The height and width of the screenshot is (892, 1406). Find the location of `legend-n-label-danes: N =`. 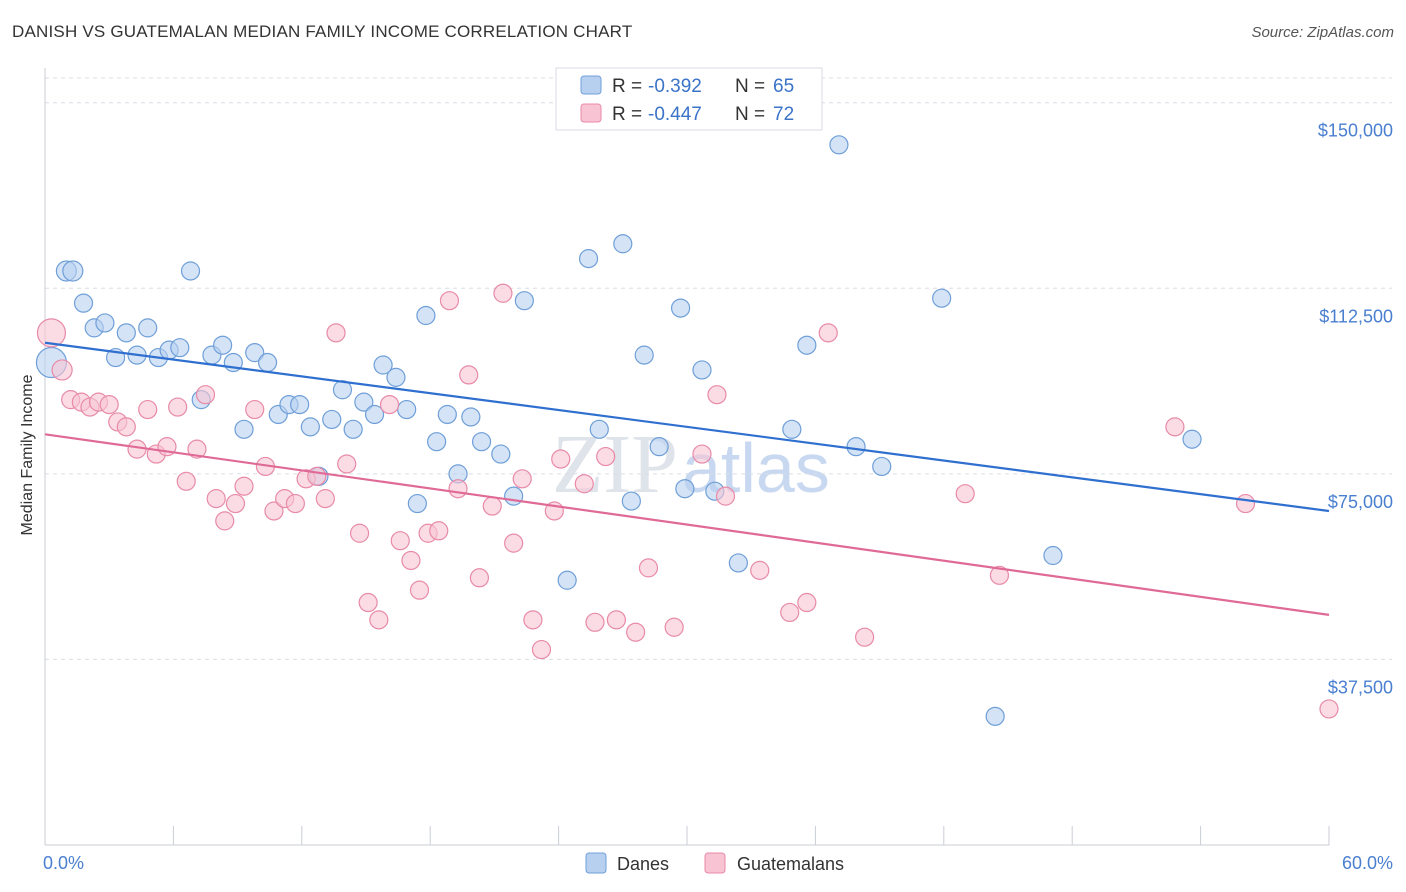

legend-n-label-danes: N = is located at coordinates (750, 86).